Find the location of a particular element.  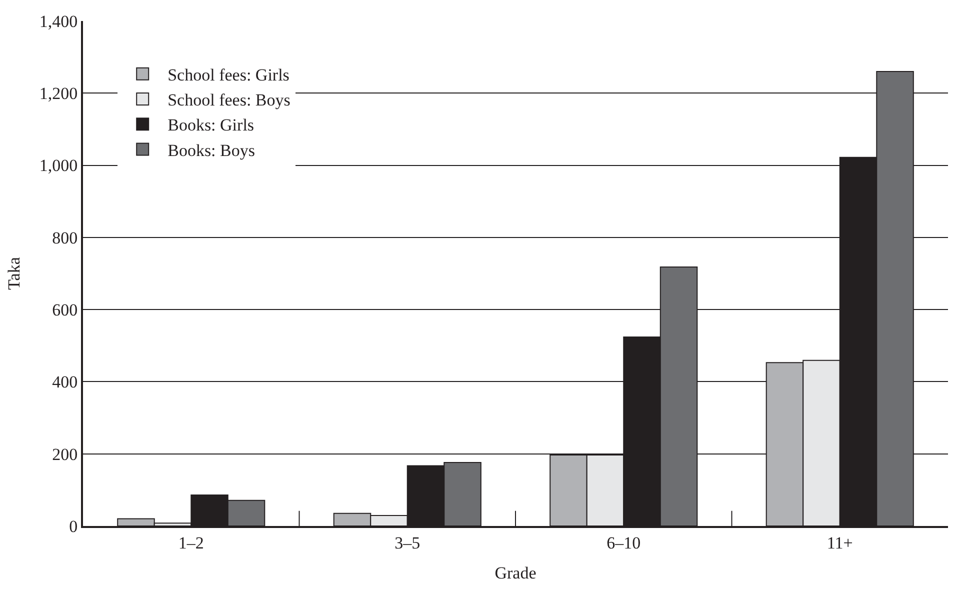

legend-label: School fees: Girls is located at coordinates (229, 75).